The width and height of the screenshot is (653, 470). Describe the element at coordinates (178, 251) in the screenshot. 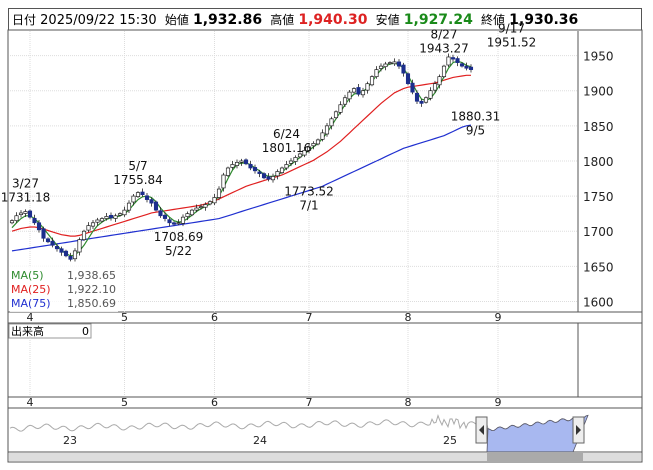

I see `annotation-date: 5/22` at that location.